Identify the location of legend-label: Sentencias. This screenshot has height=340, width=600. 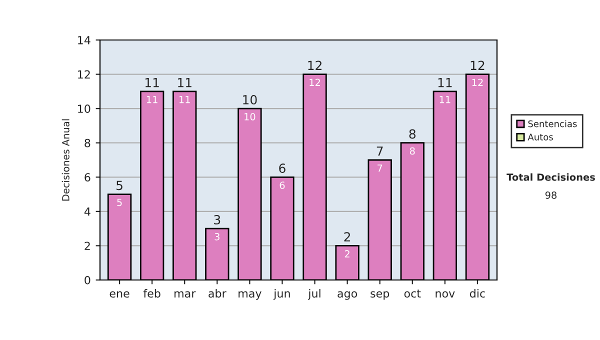
(552, 124).